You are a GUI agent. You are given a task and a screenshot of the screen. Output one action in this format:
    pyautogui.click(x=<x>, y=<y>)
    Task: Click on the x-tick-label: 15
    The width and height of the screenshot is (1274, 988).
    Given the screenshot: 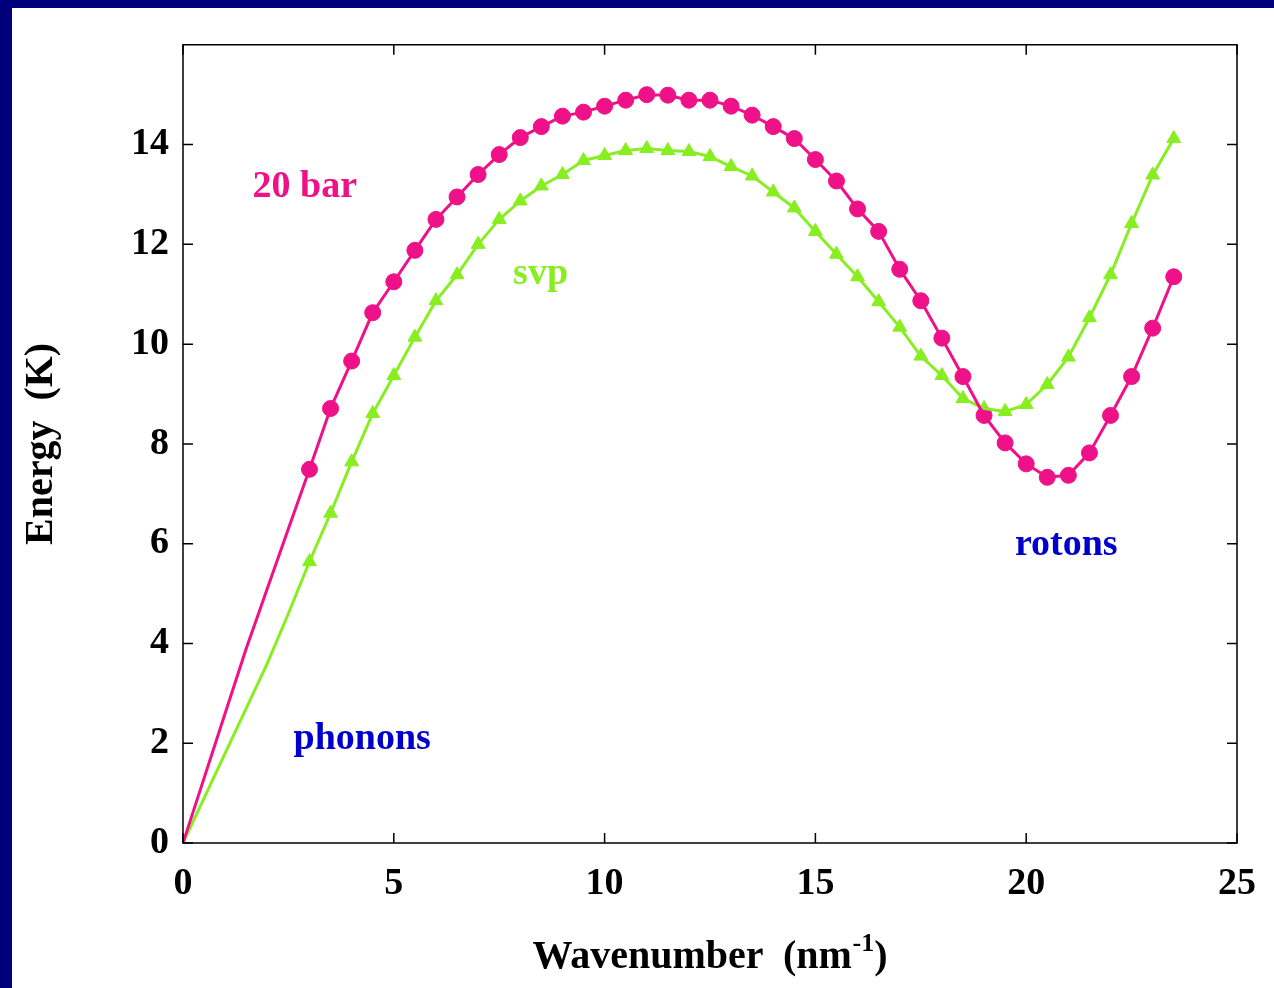 What is the action you would take?
    pyautogui.click(x=815, y=880)
    